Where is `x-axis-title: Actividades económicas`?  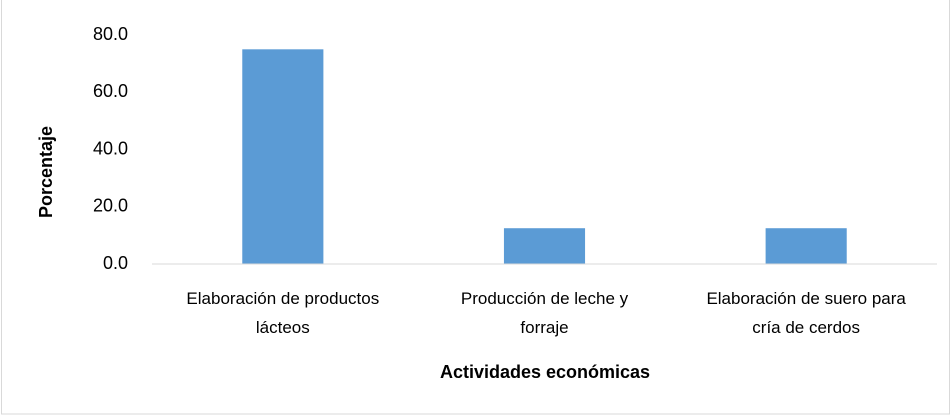
x-axis-title: Actividades económicas is located at coordinates (545, 372).